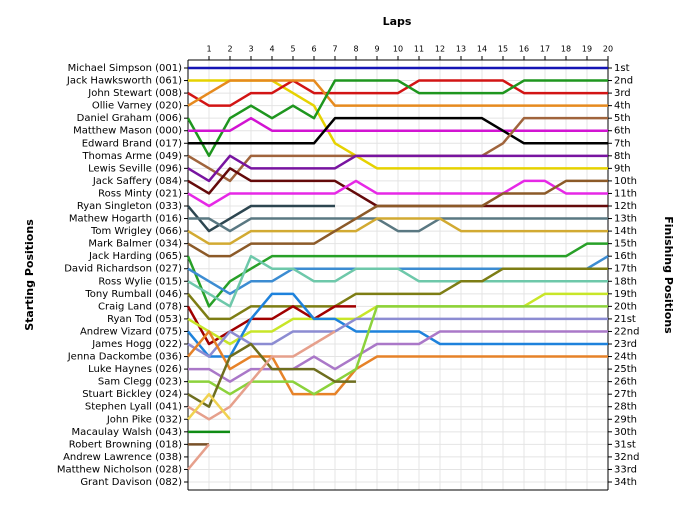  What do you see at coordinates (144, 319) in the screenshot?
I see `y-tick-label: Ryan Tod (053)` at bounding box center [144, 319].